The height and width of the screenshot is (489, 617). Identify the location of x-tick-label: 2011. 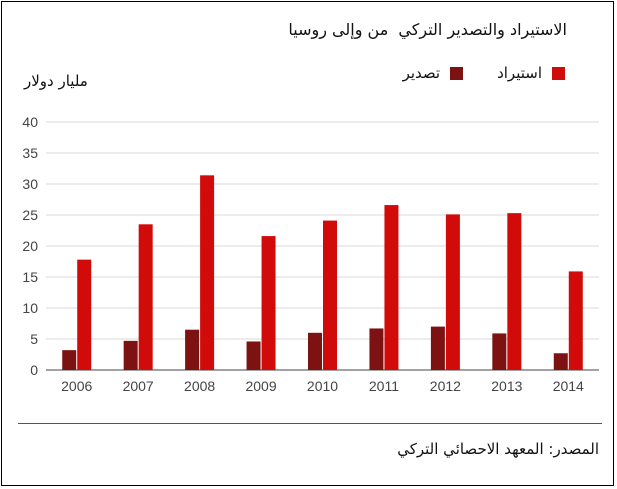
(384, 386).